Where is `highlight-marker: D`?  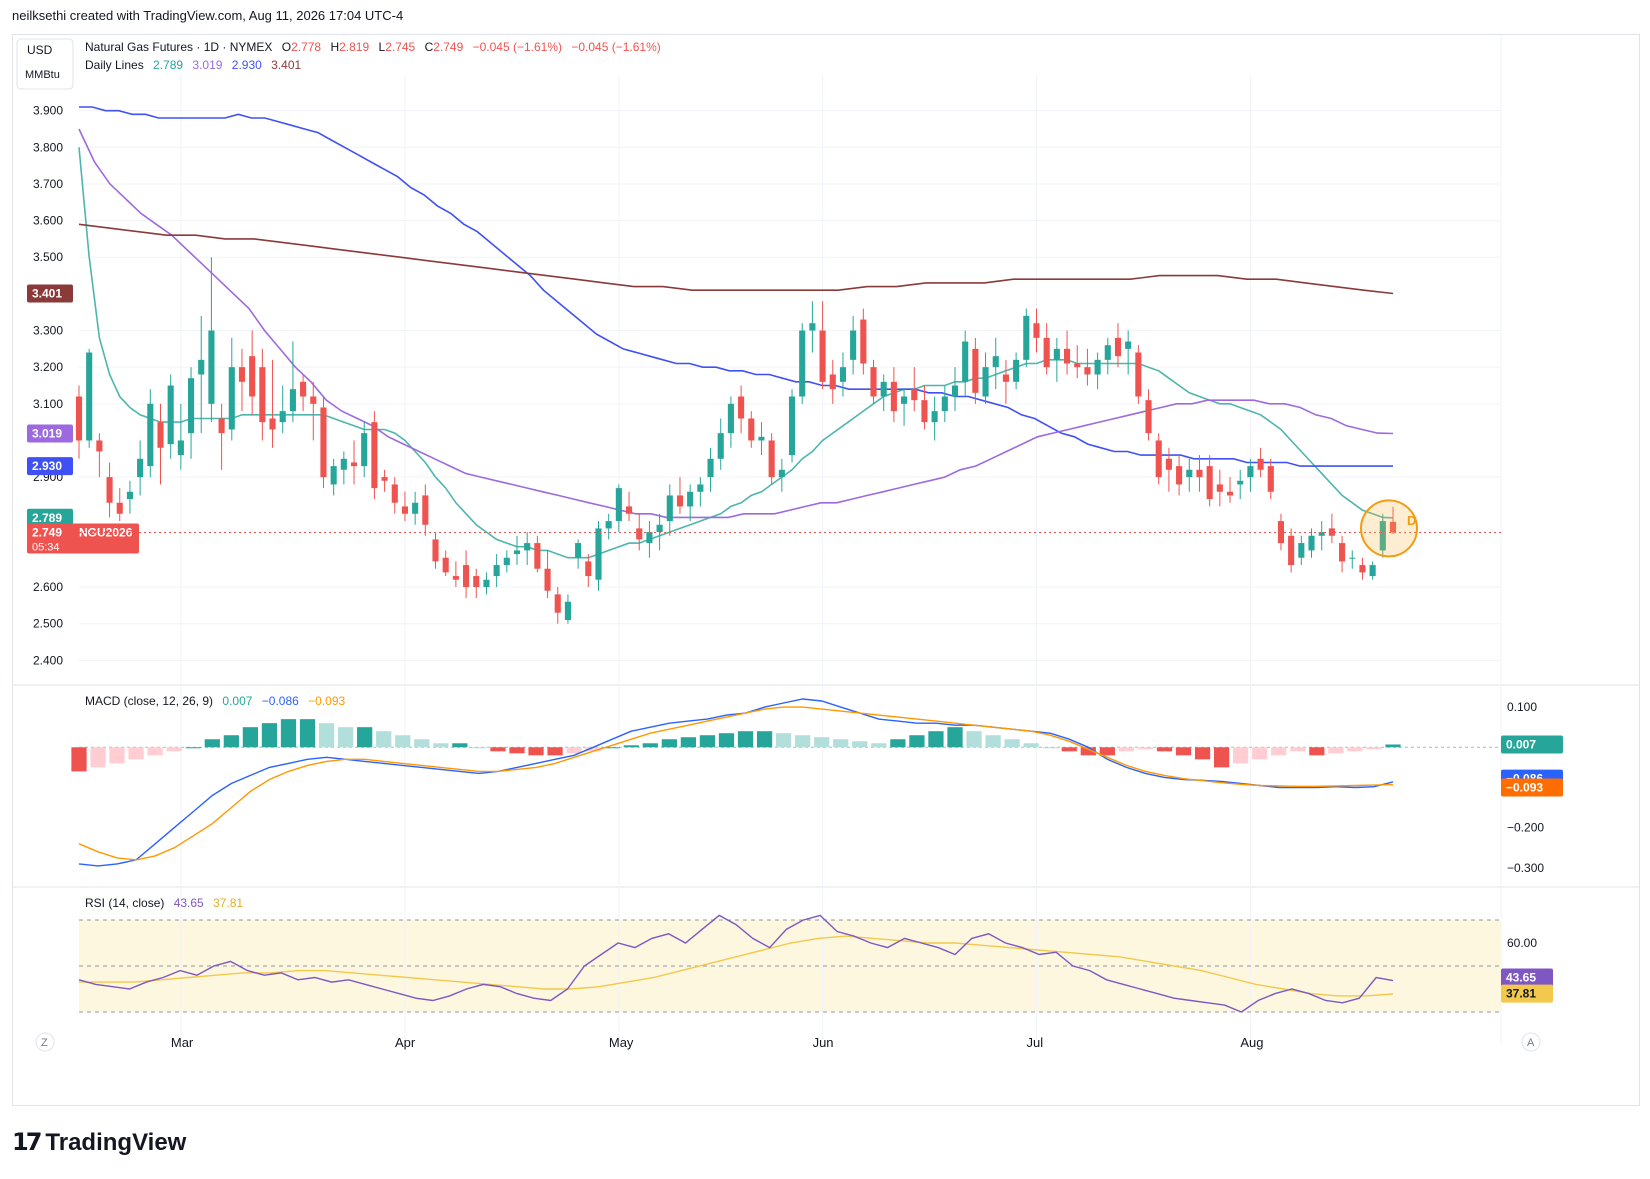
highlight-marker: D is located at coordinates (1389, 528).